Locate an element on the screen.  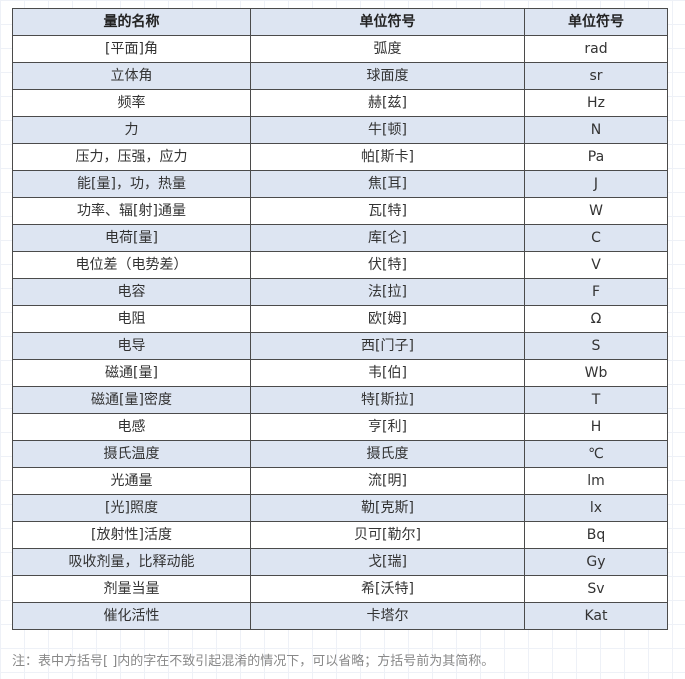
table-row: 催化活性 卡塔尔 Kat is located at coordinates (340, 616).